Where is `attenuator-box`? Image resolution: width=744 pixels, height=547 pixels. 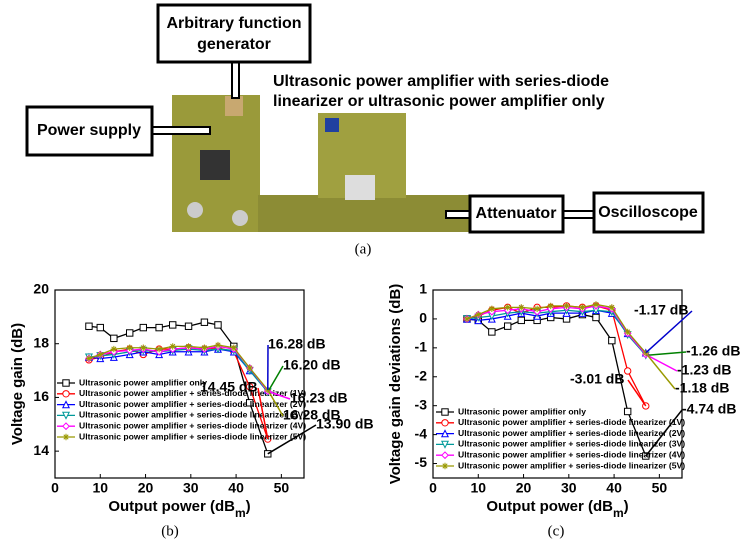
attenuator-box is located at coordinates (516, 214).